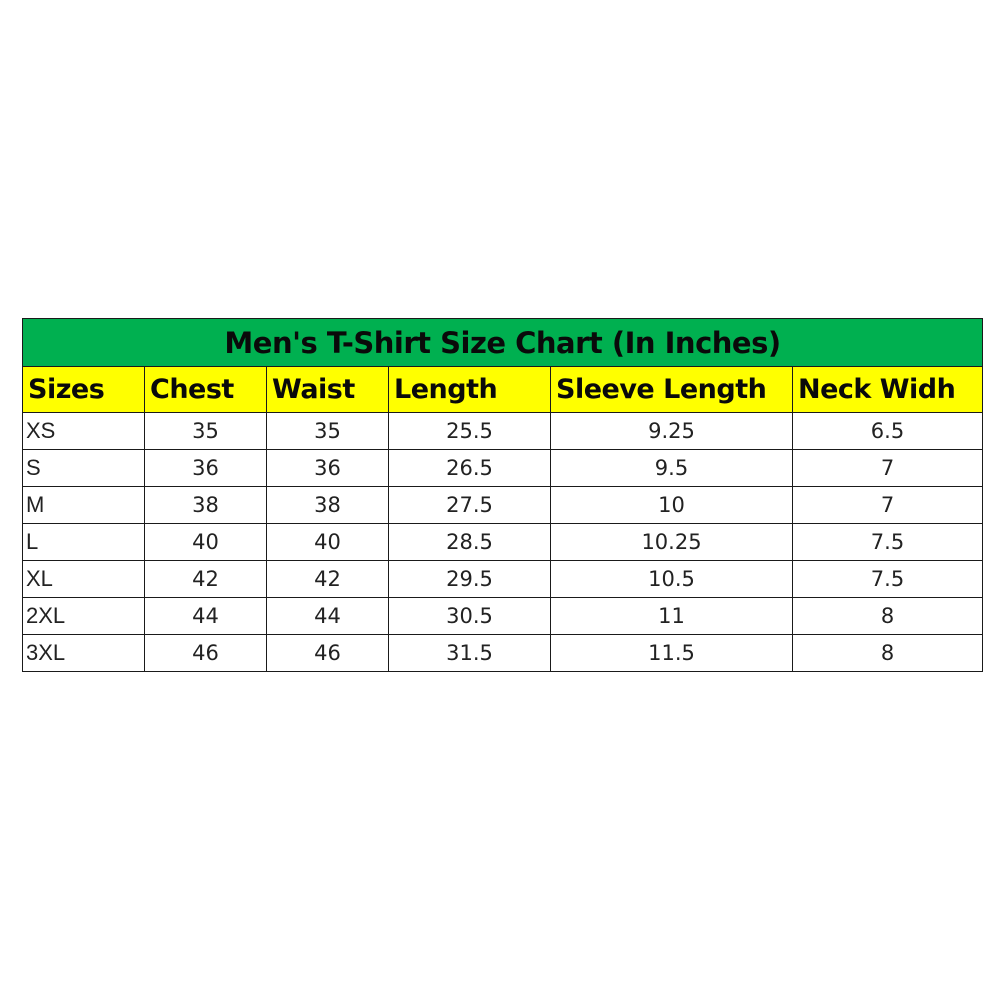 This screenshot has height=1000, width=1000. I want to click on cell-length: 26.5, so click(469, 468).